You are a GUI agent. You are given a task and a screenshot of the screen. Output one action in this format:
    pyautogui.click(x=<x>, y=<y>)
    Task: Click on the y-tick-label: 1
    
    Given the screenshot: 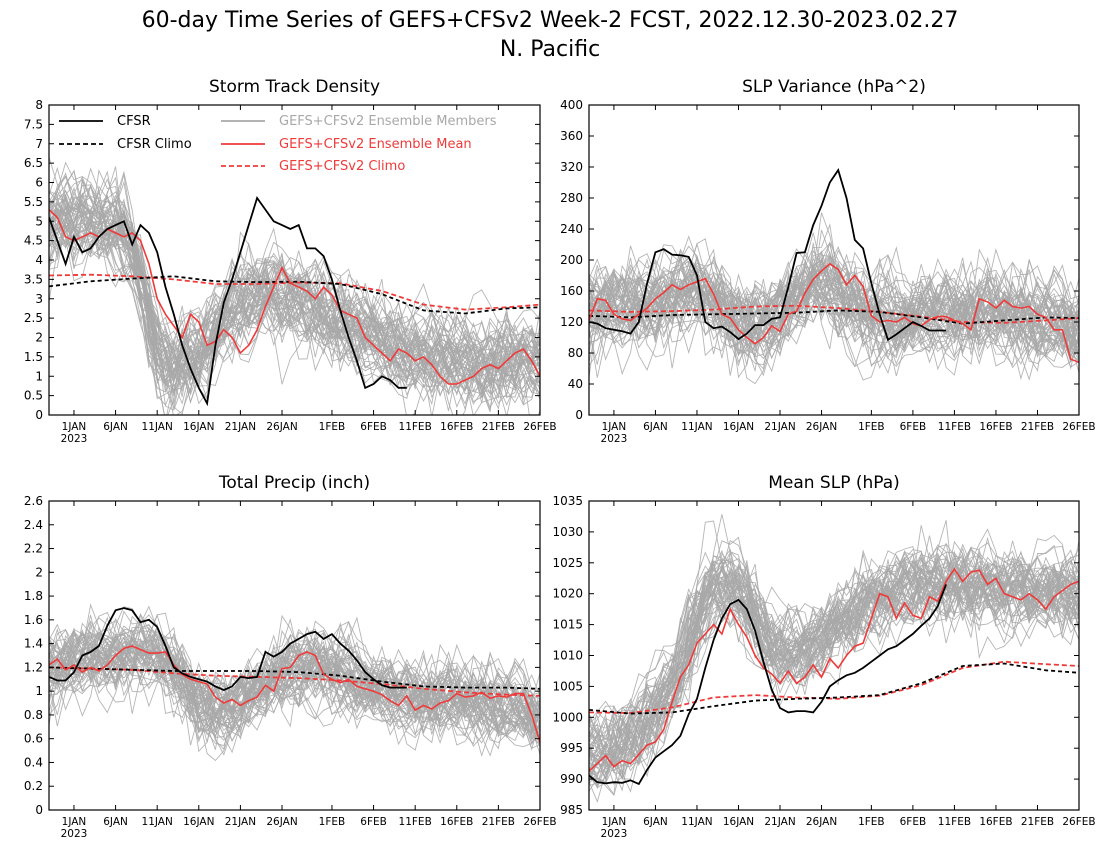 What is the action you would take?
    pyautogui.click(x=39, y=376)
    